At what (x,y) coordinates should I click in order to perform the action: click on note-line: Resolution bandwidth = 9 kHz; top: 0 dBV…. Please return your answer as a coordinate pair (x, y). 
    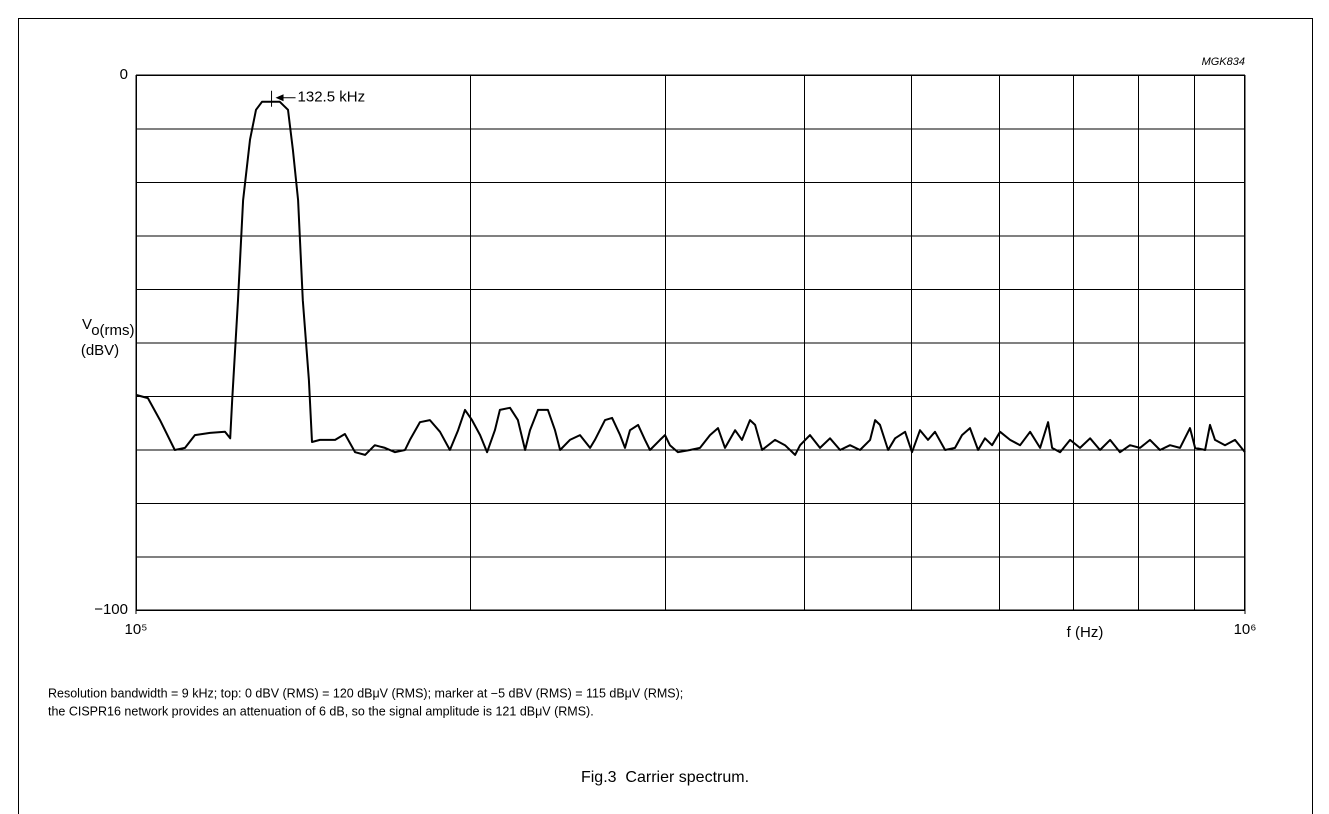
    Looking at the image, I should click on (365, 693).